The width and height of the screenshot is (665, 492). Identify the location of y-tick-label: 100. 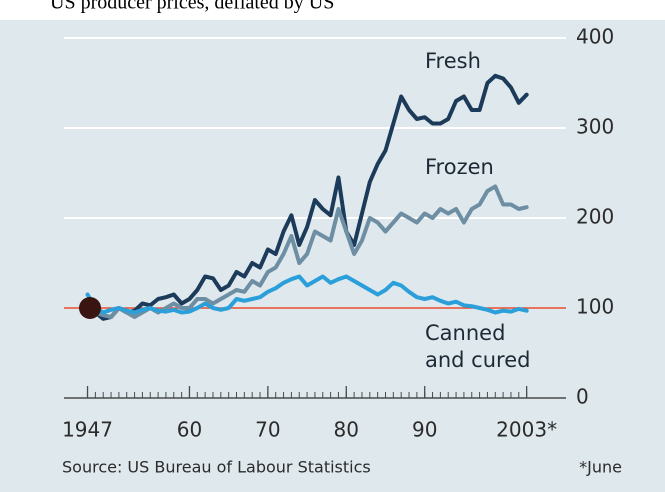
(595, 307).